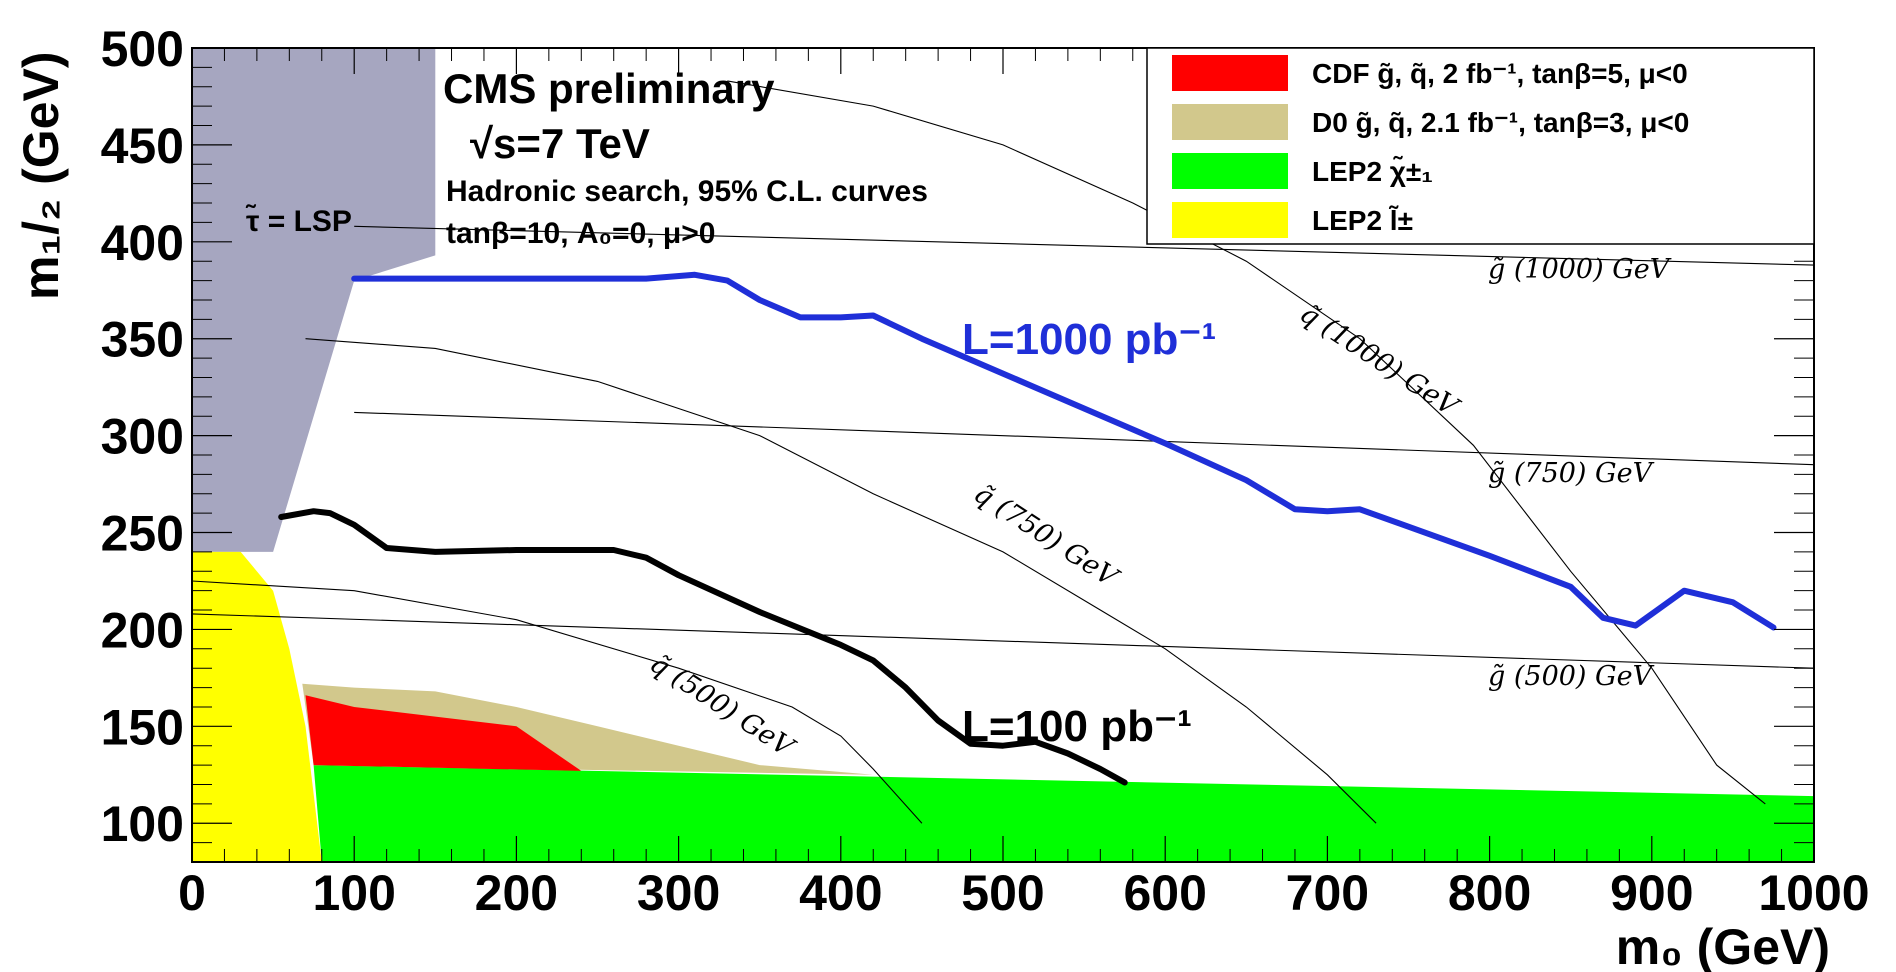 Image resolution: width=1896 pixels, height=972 pixels. Describe the element at coordinates (687, 191) in the screenshot. I see `search-label: Hadronic search, 95% C.L. curves` at that location.